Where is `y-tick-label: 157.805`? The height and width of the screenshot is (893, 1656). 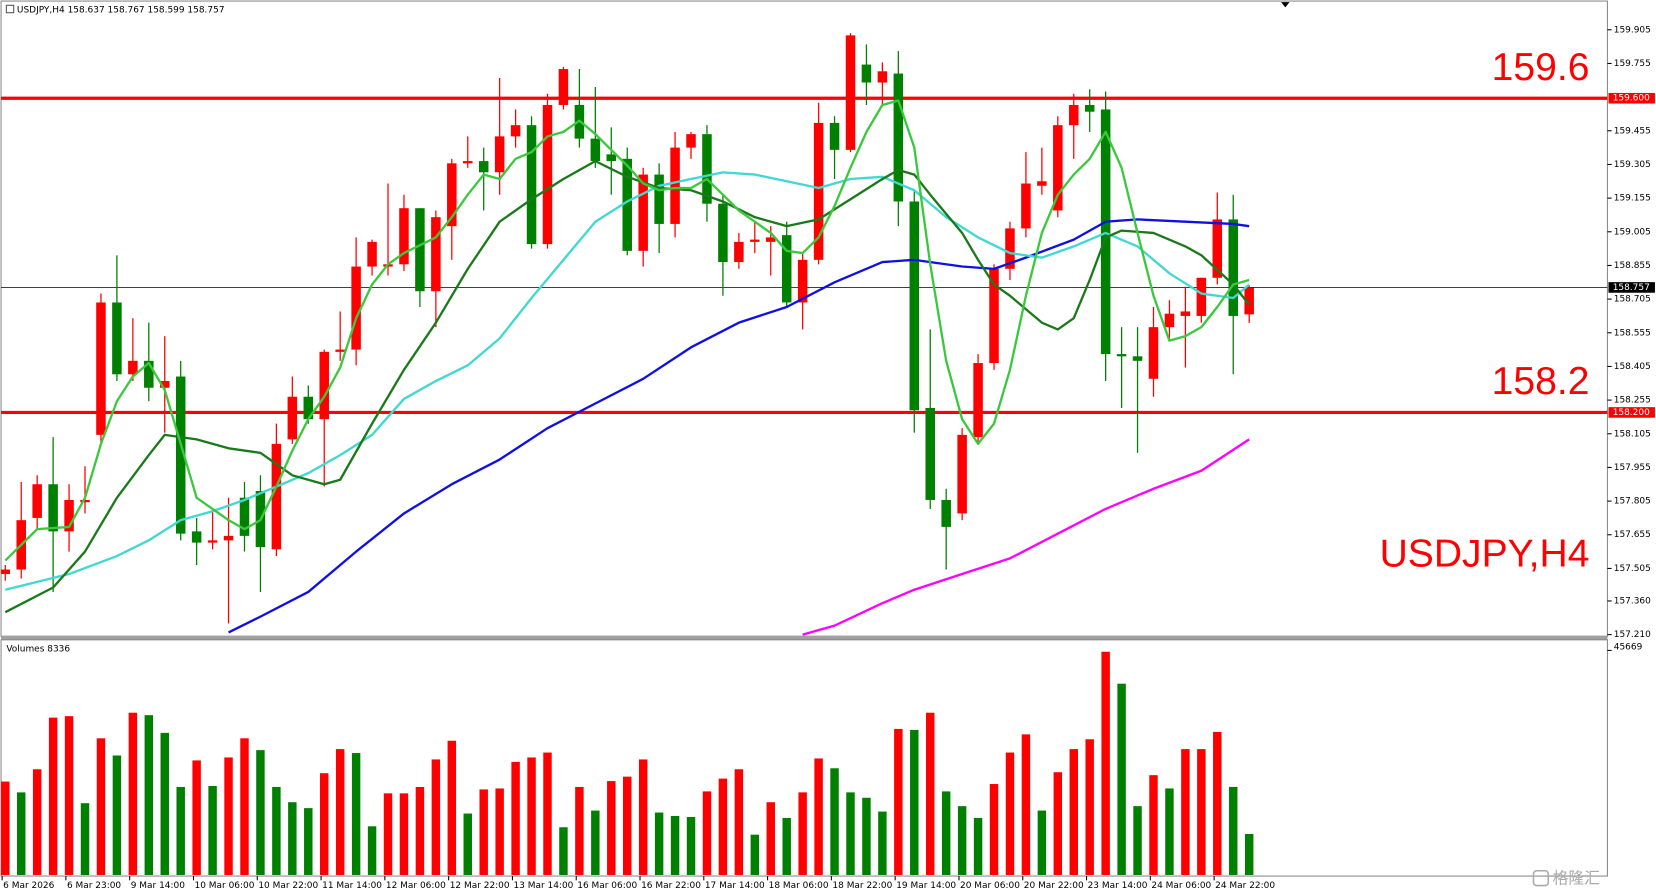 y-tick-label: 157.805 is located at coordinates (1632, 502).